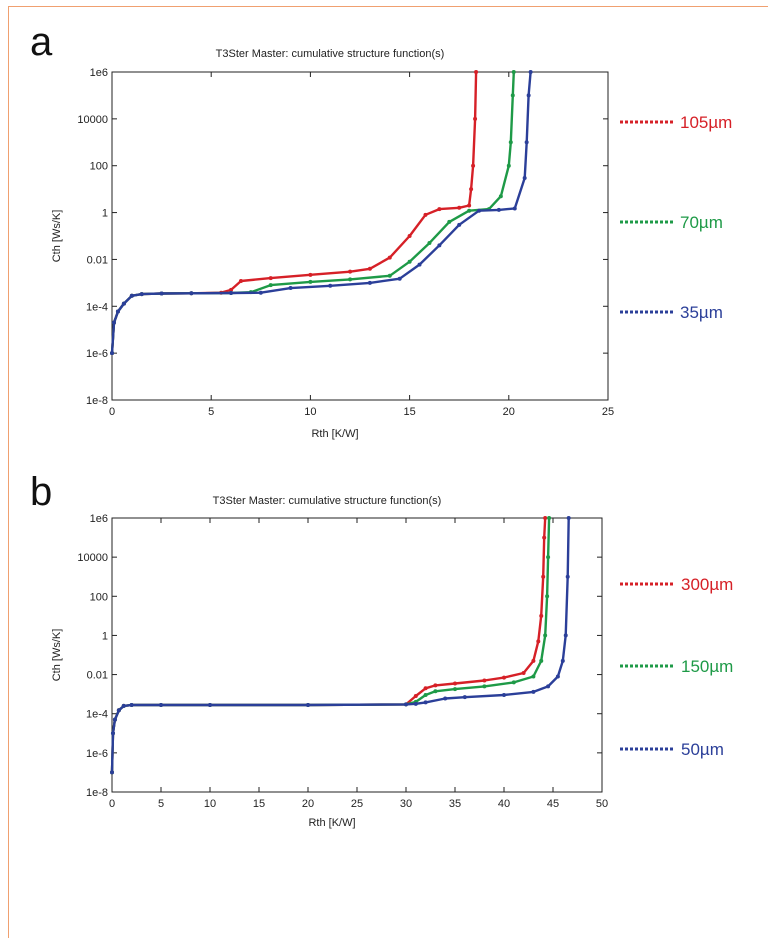 This screenshot has height=938, width=768. I want to click on x-tick-label: 30, so click(406, 804).